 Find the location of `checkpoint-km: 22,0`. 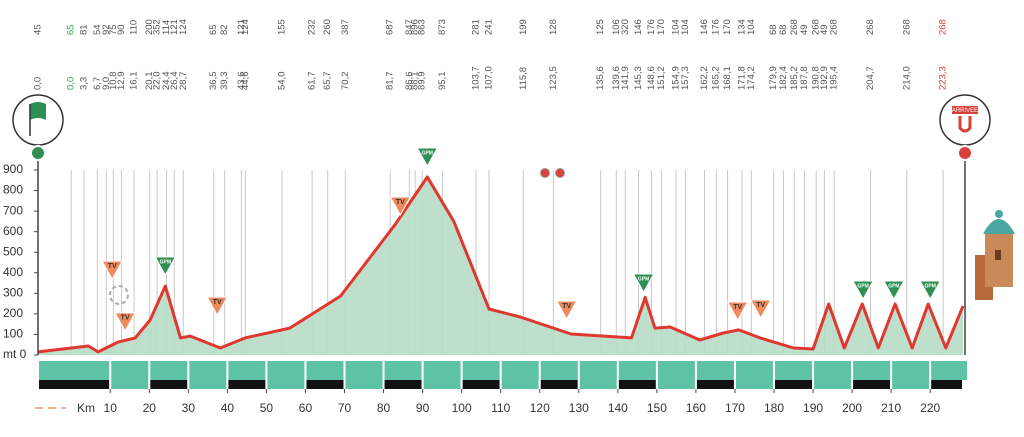

checkpoint-km: 22,0 is located at coordinates (157, 81).